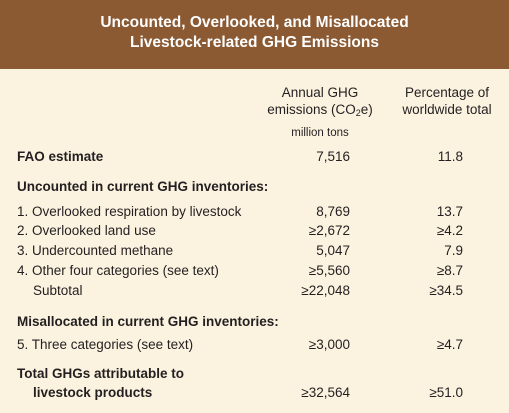 Image resolution: width=509 pixels, height=413 pixels. Describe the element at coordinates (254, 22) in the screenshot. I see `title-line-1: Uncounted, Overlooked, and Misallocated` at that location.